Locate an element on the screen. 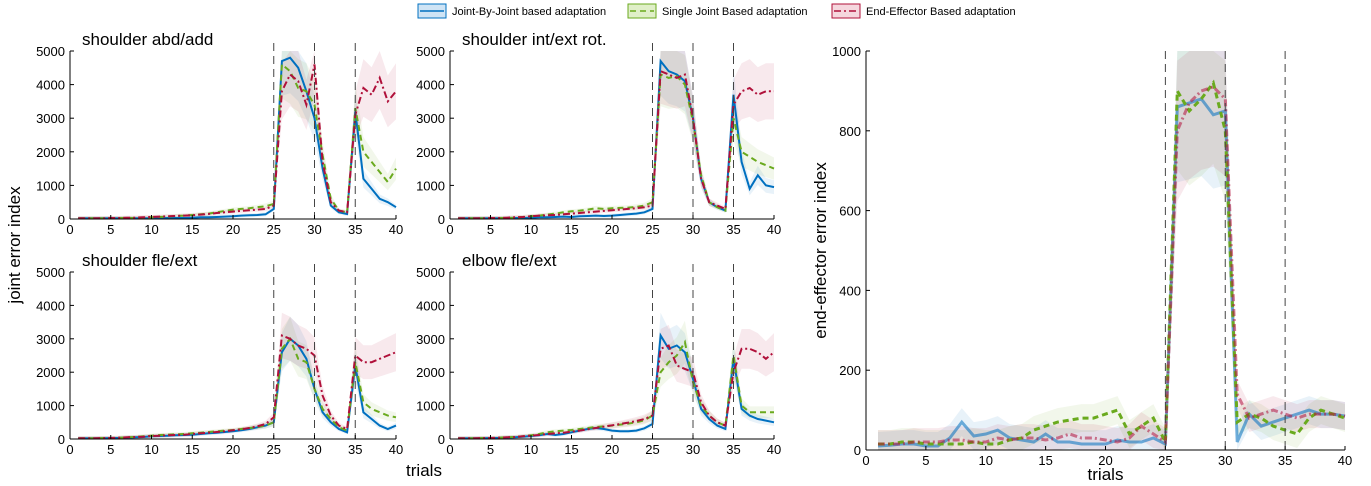 This screenshot has width=1371, height=486. legend-entry: End-Effector Based adaptation is located at coordinates (923, 11).